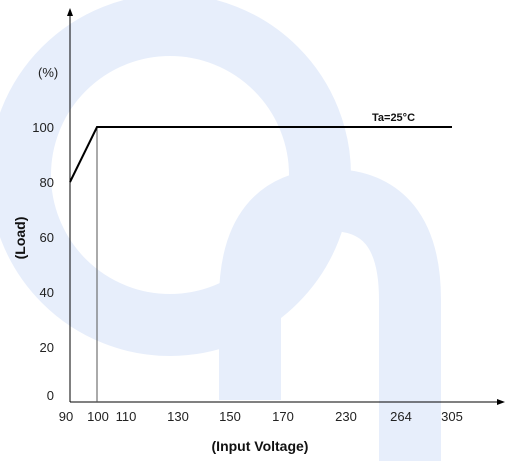 The height and width of the screenshot is (461, 506). I want to click on x-tick-label: 90, so click(66, 416).